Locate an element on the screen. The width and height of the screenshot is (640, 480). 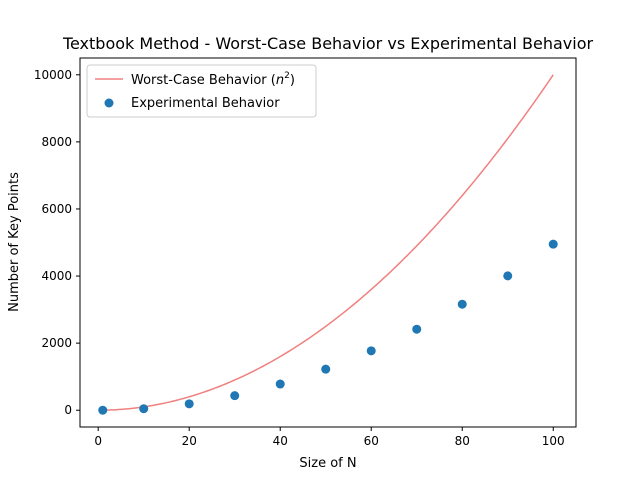
legend-worst-case-suffix: ) is located at coordinates (292, 80).